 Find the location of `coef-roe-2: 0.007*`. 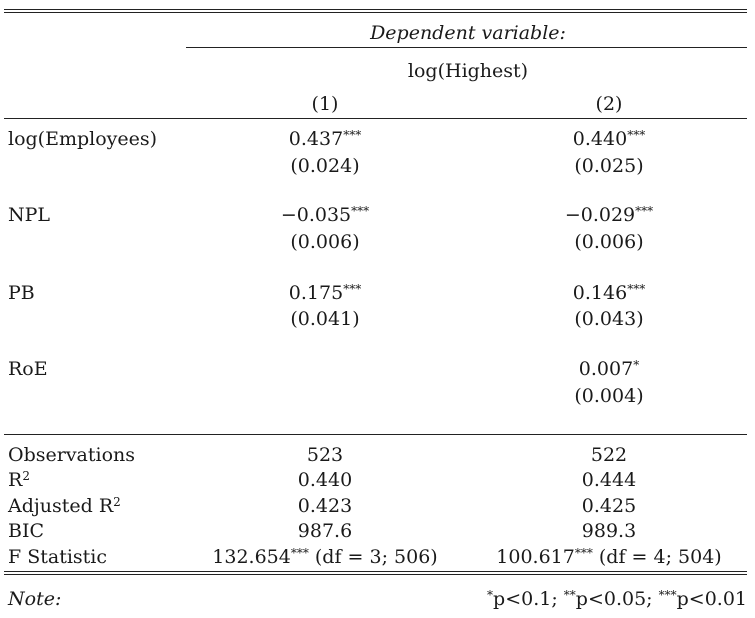

coef-roe-2: 0.007* is located at coordinates (609, 369).